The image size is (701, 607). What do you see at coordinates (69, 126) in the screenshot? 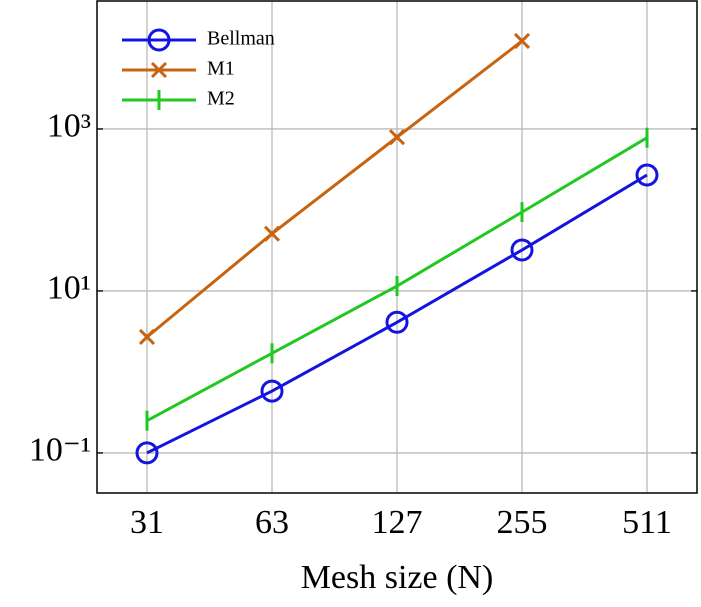
I see `y-tick-label: 10³` at bounding box center [69, 126].